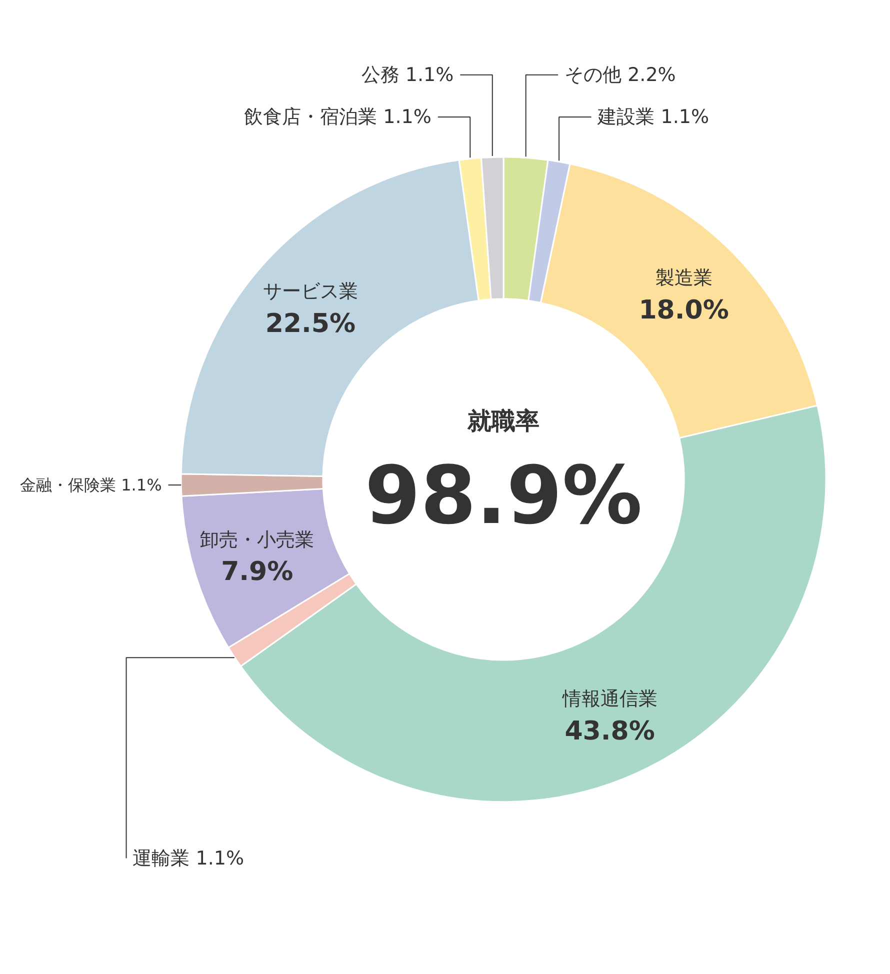  Describe the element at coordinates (407, 75) in the screenshot. I see `slice-label: 公務 1.1%` at that location.